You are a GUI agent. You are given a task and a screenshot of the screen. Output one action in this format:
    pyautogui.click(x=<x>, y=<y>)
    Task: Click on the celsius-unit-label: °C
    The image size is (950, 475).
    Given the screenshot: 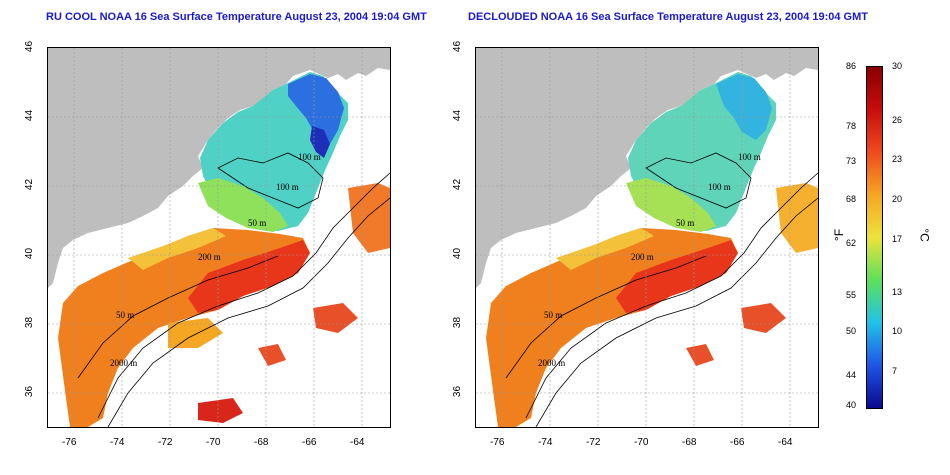 What is the action you would take?
    pyautogui.click(x=924, y=235)
    